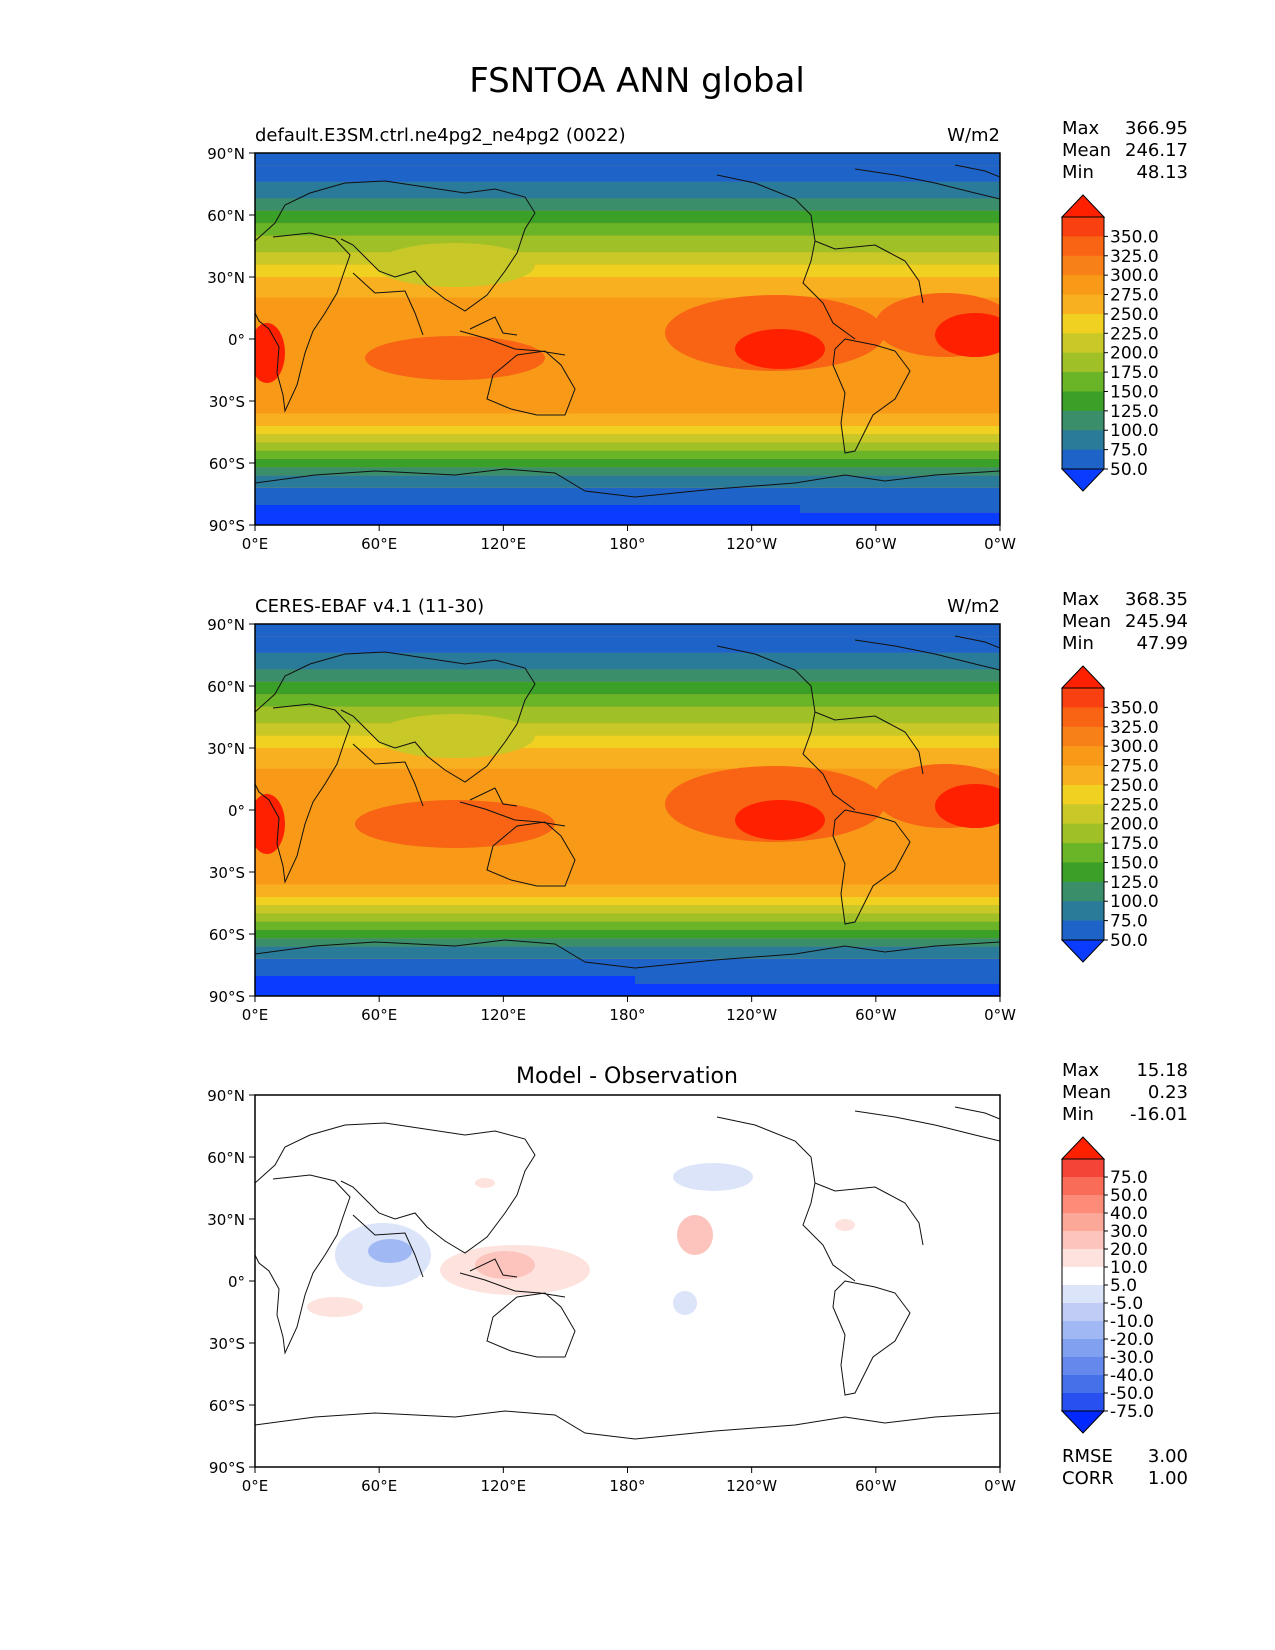 The width and height of the screenshot is (1275, 1650). What do you see at coordinates (1132, 1412) in the screenshot?
I see `colorbar-label: -75.0` at bounding box center [1132, 1412].